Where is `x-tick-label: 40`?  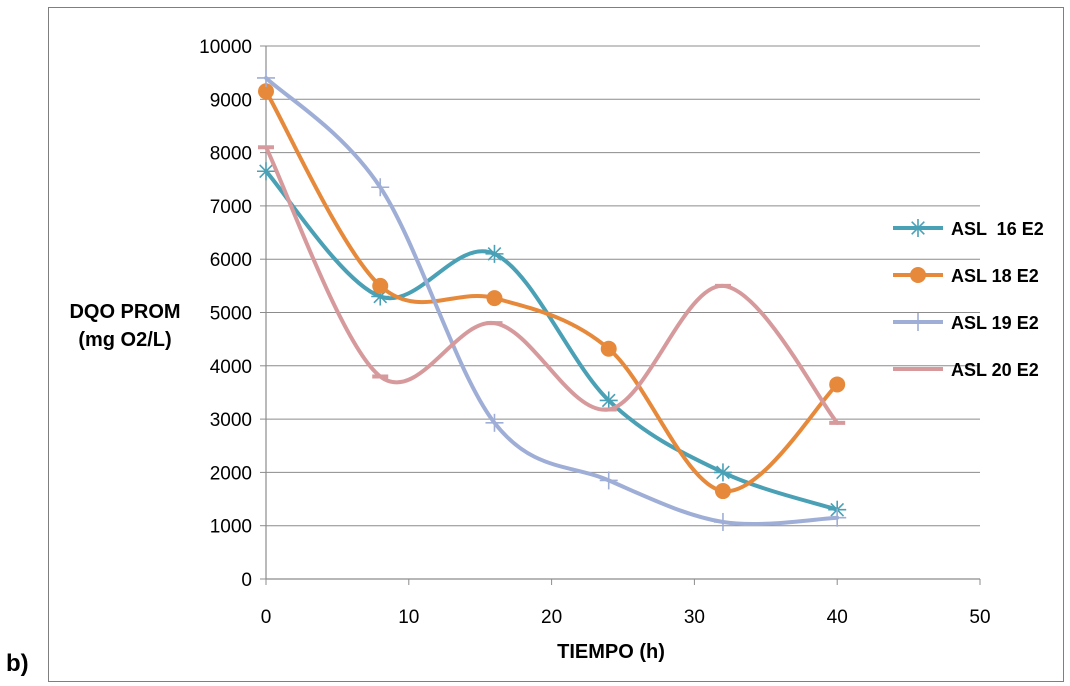
x-tick-label: 40 is located at coordinates (837, 617).